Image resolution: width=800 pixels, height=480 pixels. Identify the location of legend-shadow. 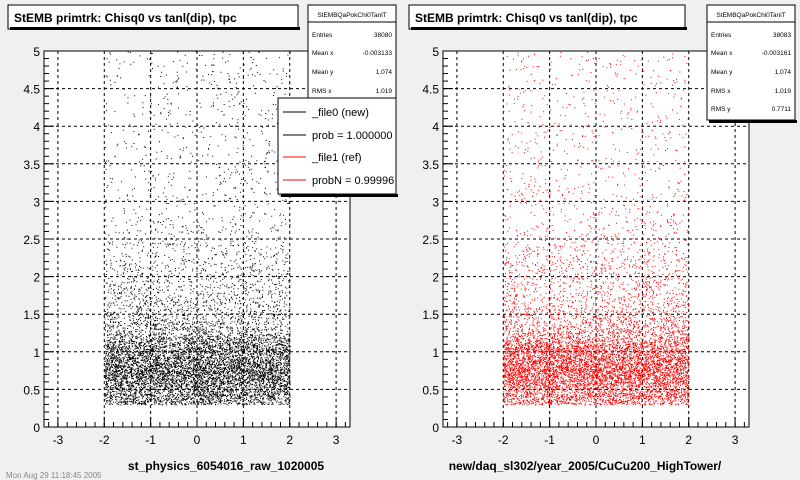
(339, 195).